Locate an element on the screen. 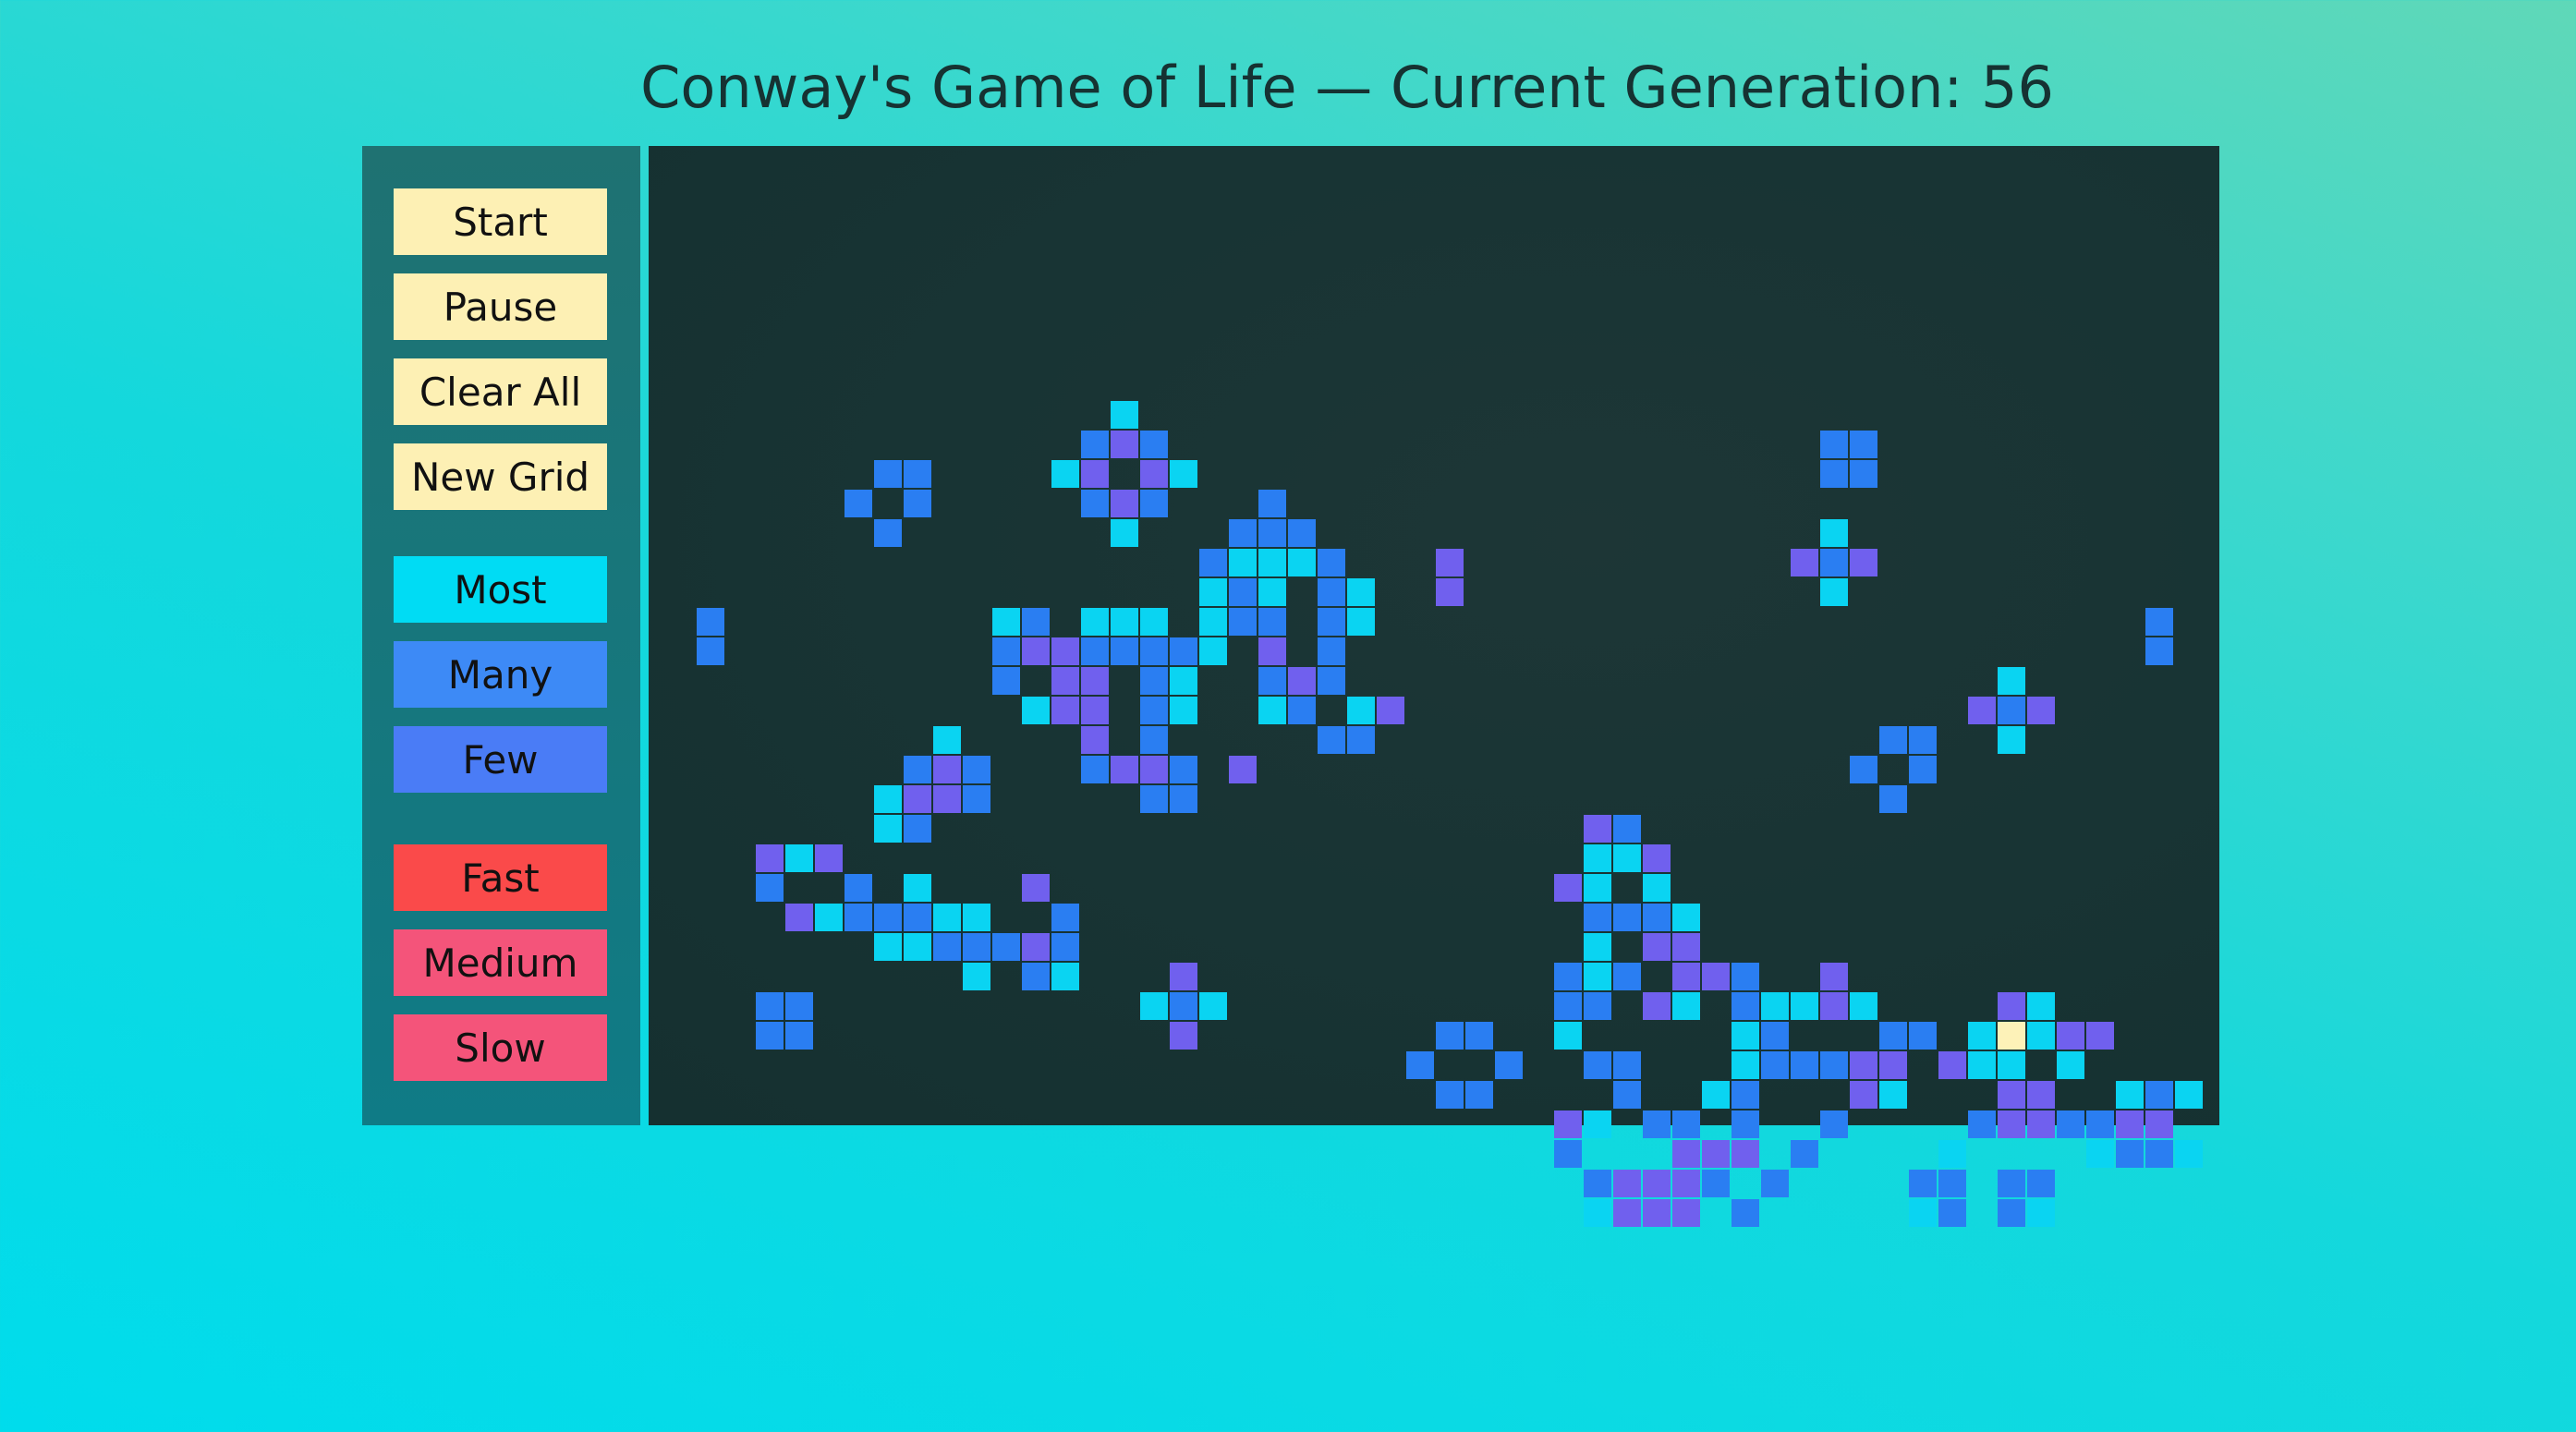 The height and width of the screenshot is (1432, 2576). new-grid-button: New Grid is located at coordinates (500, 476).